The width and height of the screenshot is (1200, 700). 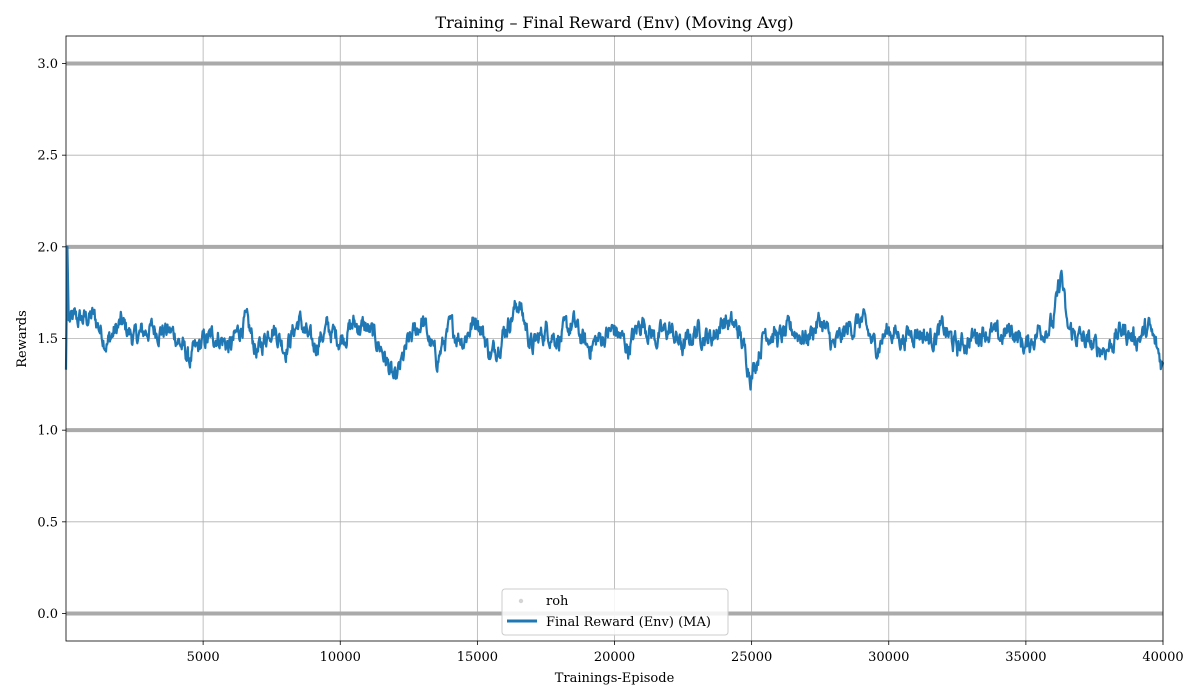 I want to click on x-tick-label: 40000, so click(x=1162, y=657).